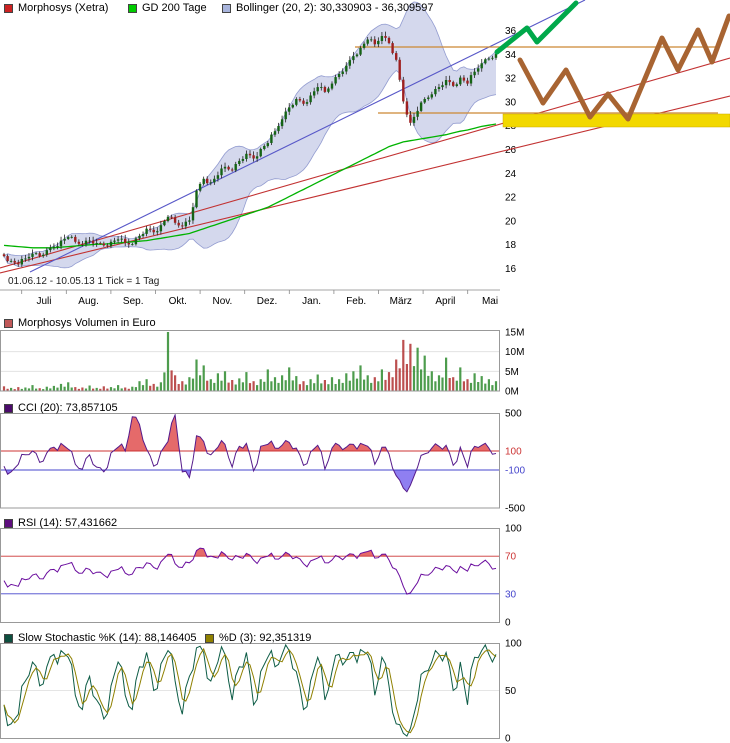  Describe the element at coordinates (515, 471) in the screenshot. I see `svg-text: -100` at that location.